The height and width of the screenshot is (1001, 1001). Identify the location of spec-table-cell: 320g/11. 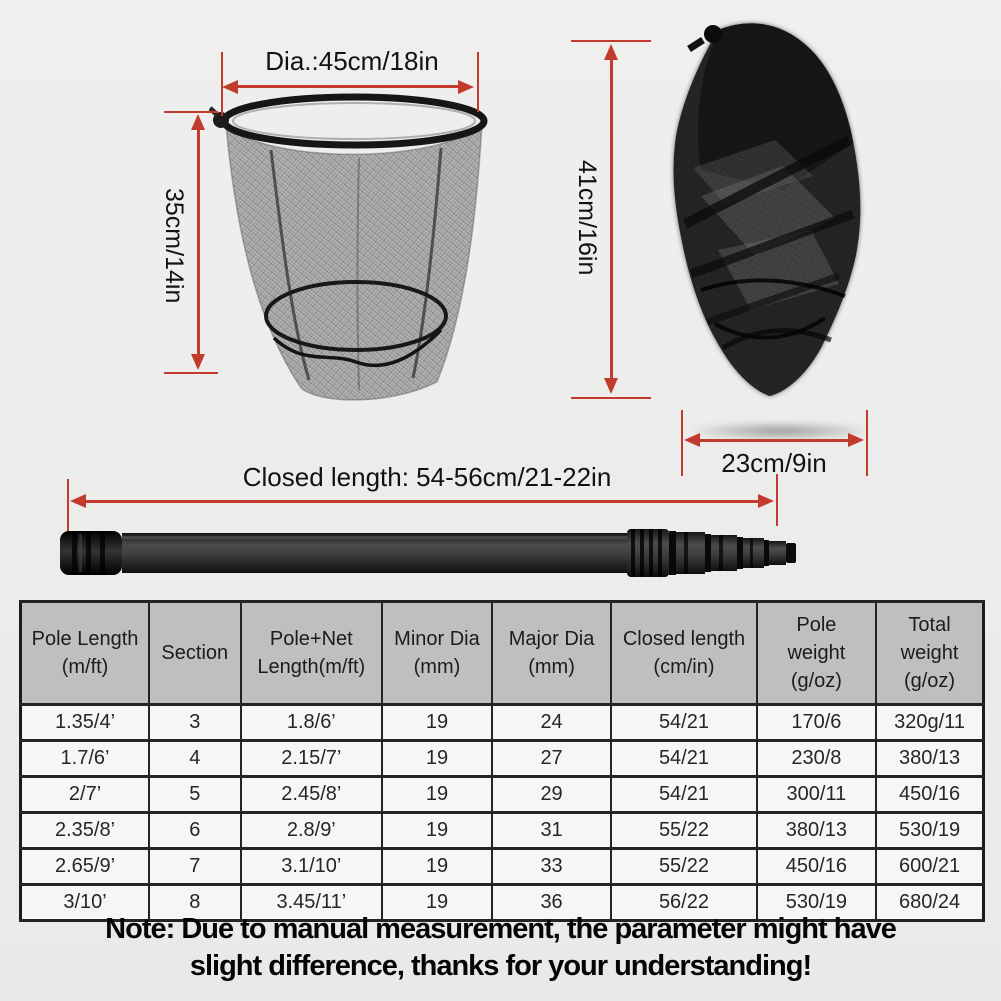
(930, 722).